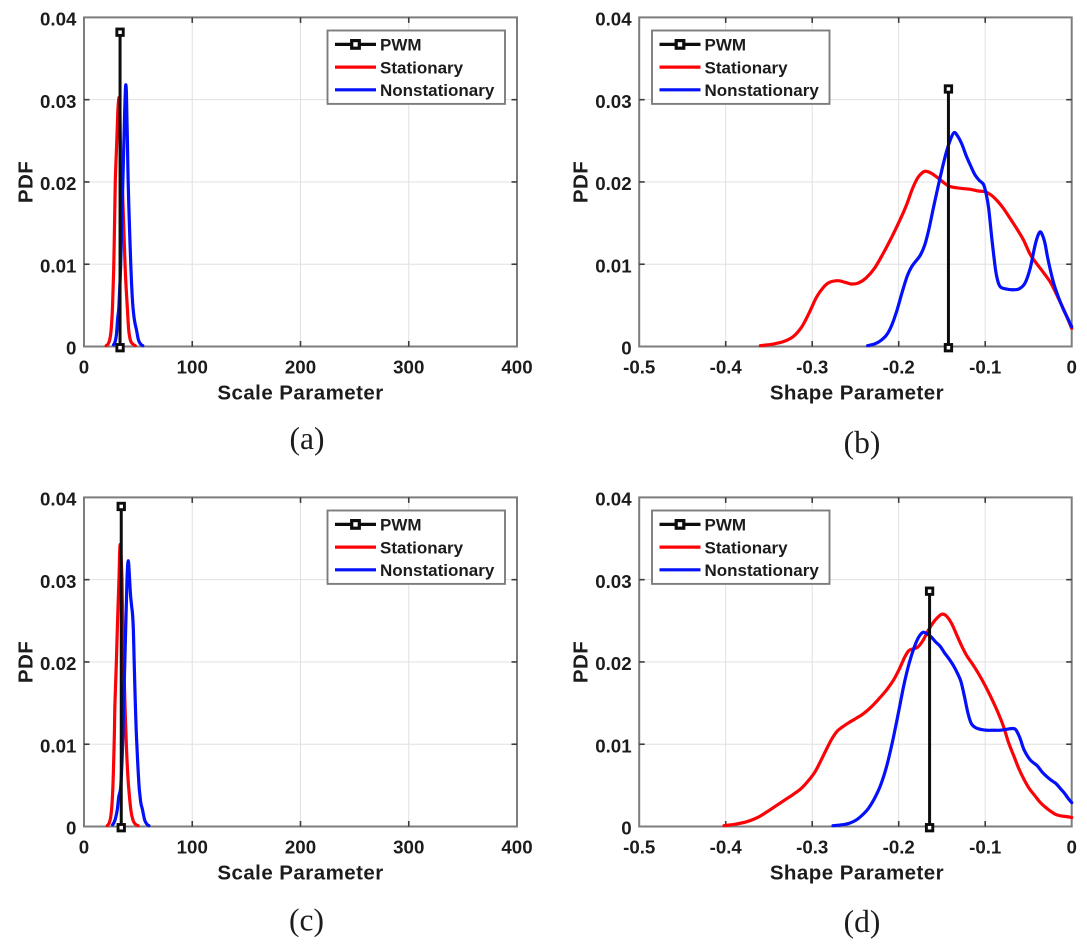  I want to click on svg-text: (a), so click(307, 438).